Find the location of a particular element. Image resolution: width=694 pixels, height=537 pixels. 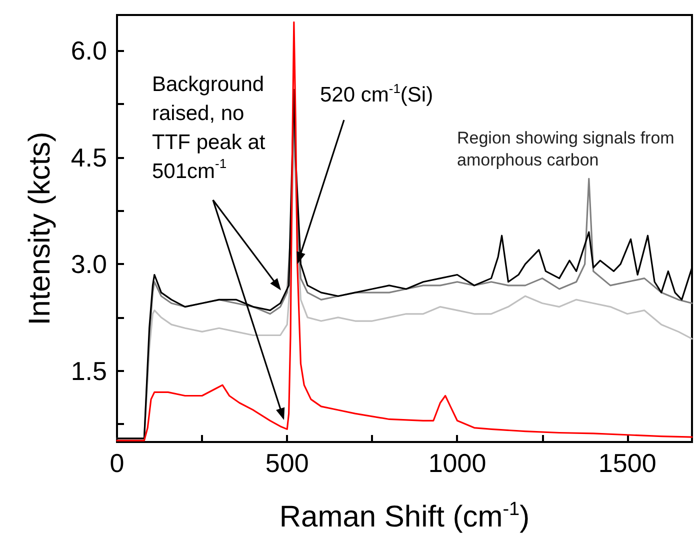

annotation: Region showing signals from amorphous carbon is located at coordinates (565, 149).